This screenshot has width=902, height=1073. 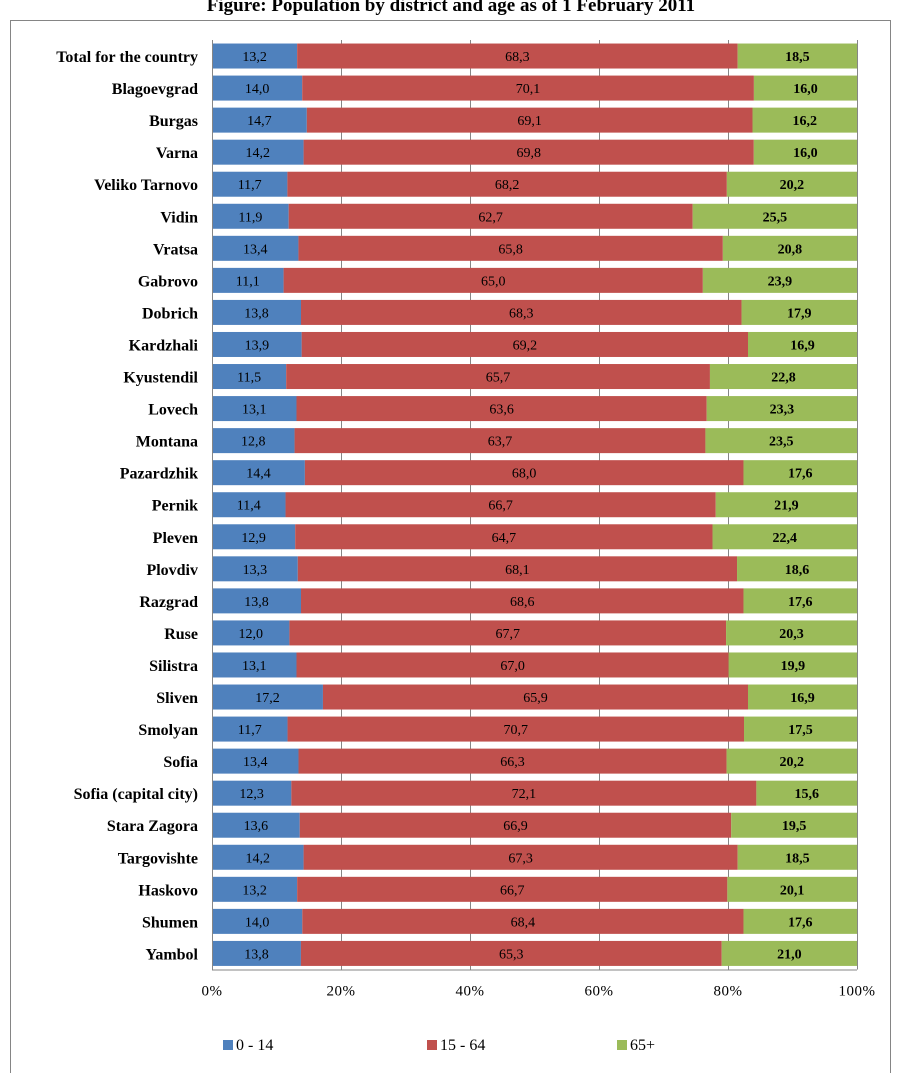 I want to click on data-label: 12,0, so click(x=250, y=634).